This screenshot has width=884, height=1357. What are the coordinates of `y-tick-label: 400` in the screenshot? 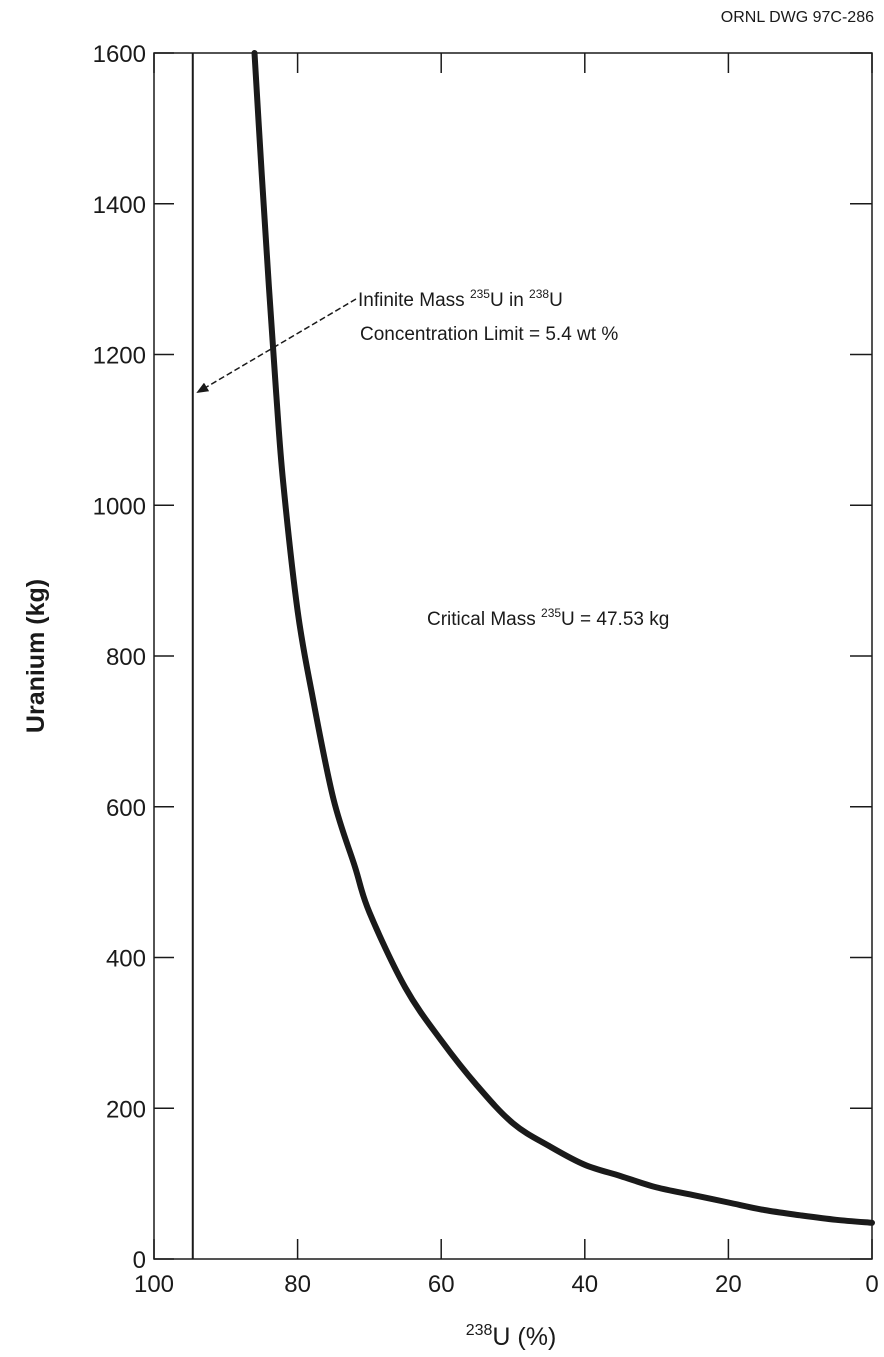 It's located at (126, 959).